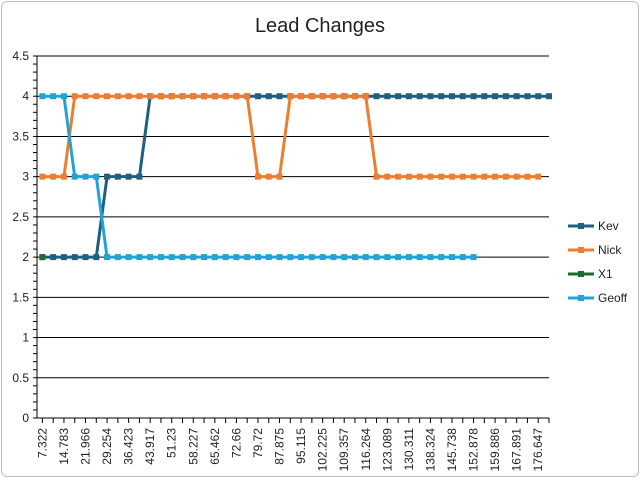 This screenshot has height=480, width=642. Describe the element at coordinates (150, 446) in the screenshot. I see `x-tick-label: 43.917` at that location.